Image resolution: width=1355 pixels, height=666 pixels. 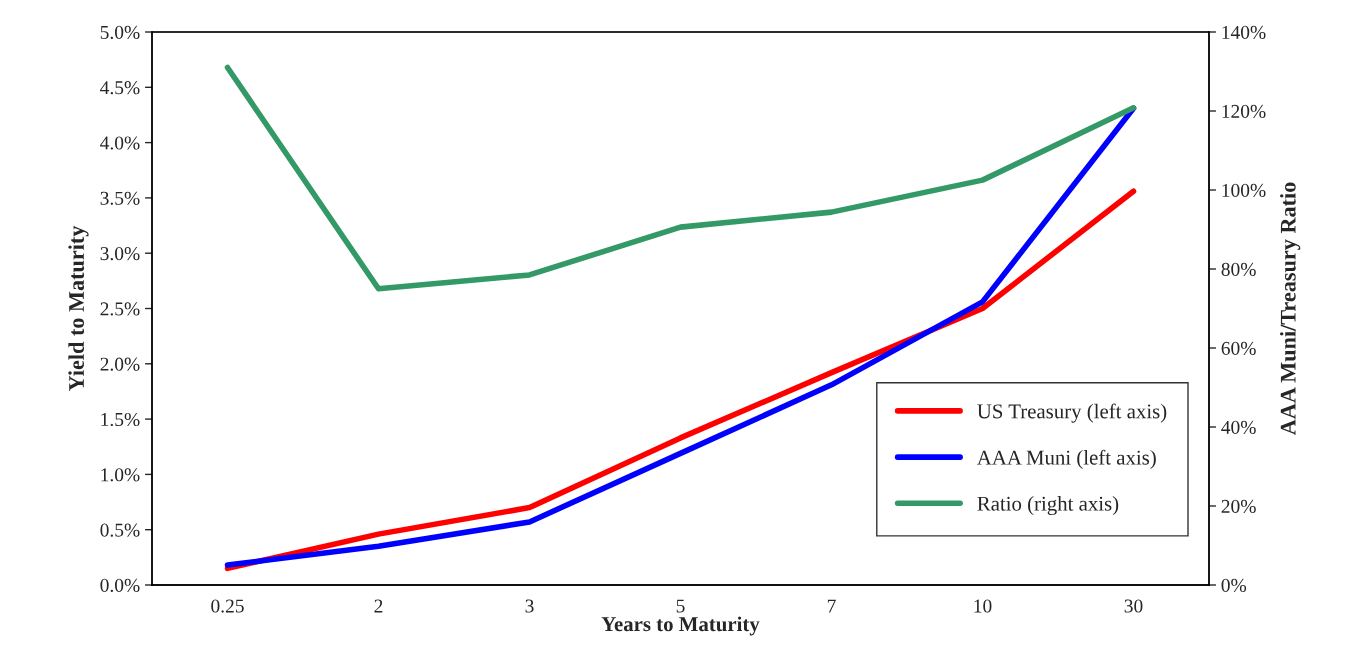 I want to click on y-axis-title: Yield to Maturity, so click(x=78, y=308).